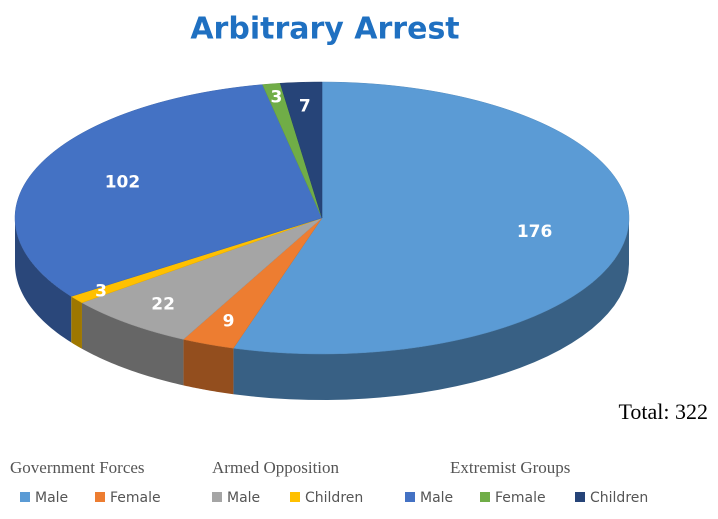  Describe the element at coordinates (163, 305) in the screenshot. I see `data-label: 22` at that location.